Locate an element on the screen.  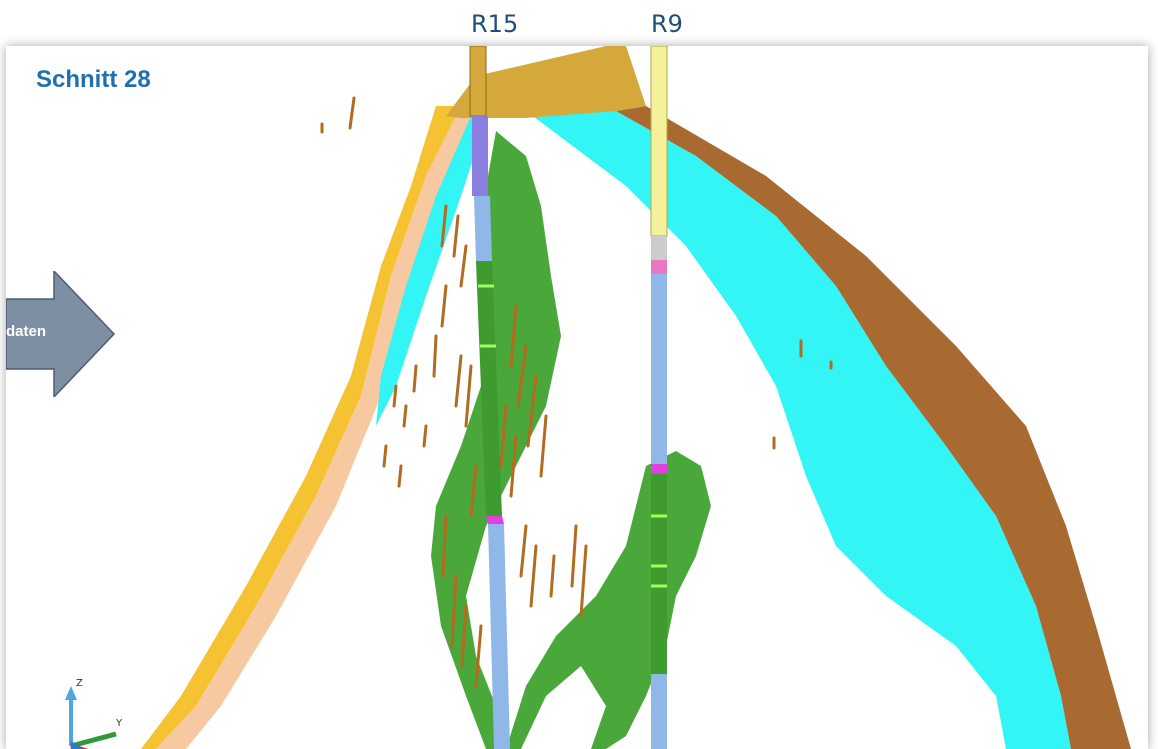
axis-triad-icon: Z Y is located at coordinates (93, 712).